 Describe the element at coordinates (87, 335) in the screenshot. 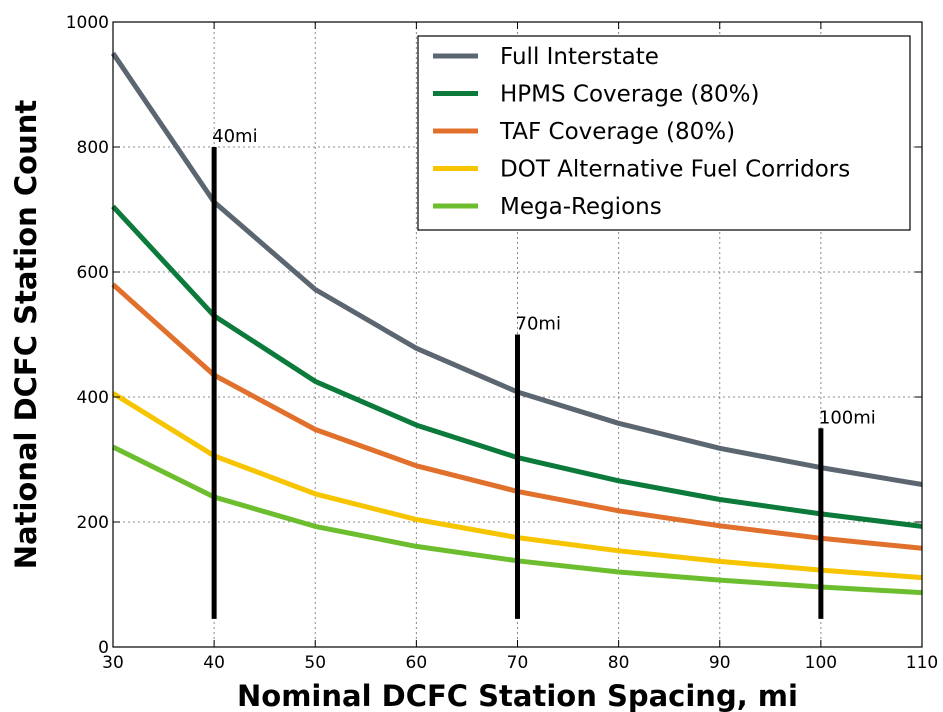

I see `y-axis-tick-labels: 0 200 400 600 800 1000` at that location.